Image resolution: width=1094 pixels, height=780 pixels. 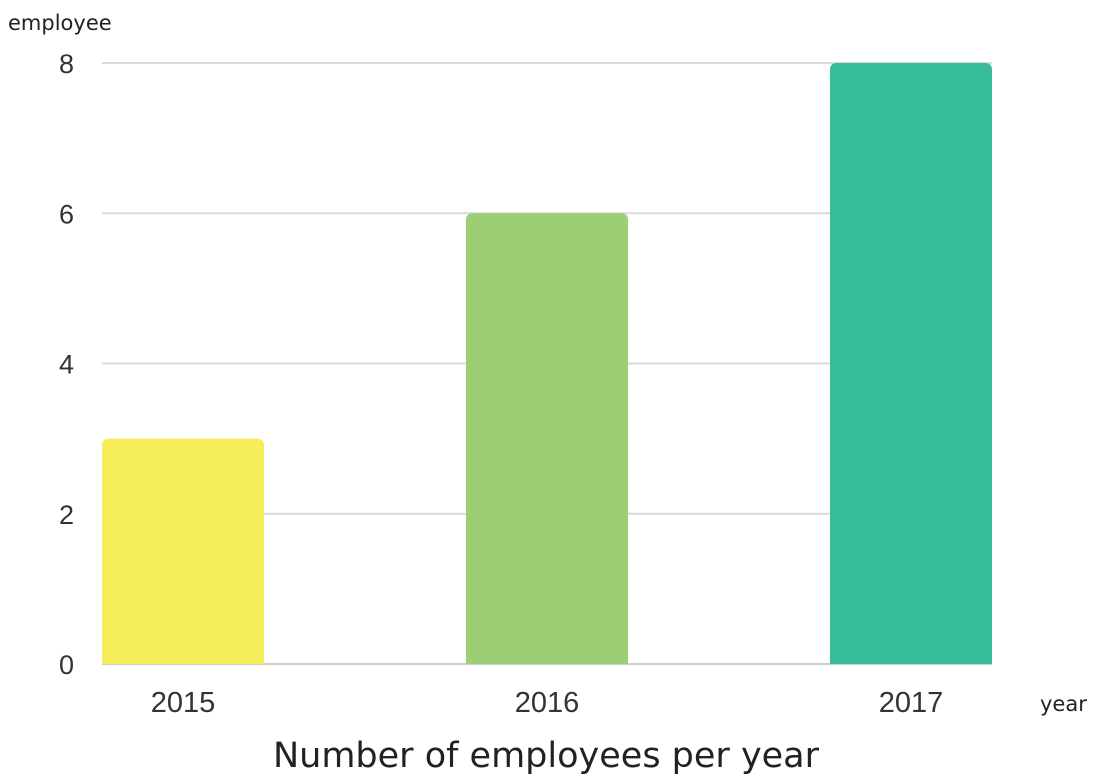 What do you see at coordinates (60, 23) in the screenshot?
I see `y-axis-label: employee` at bounding box center [60, 23].